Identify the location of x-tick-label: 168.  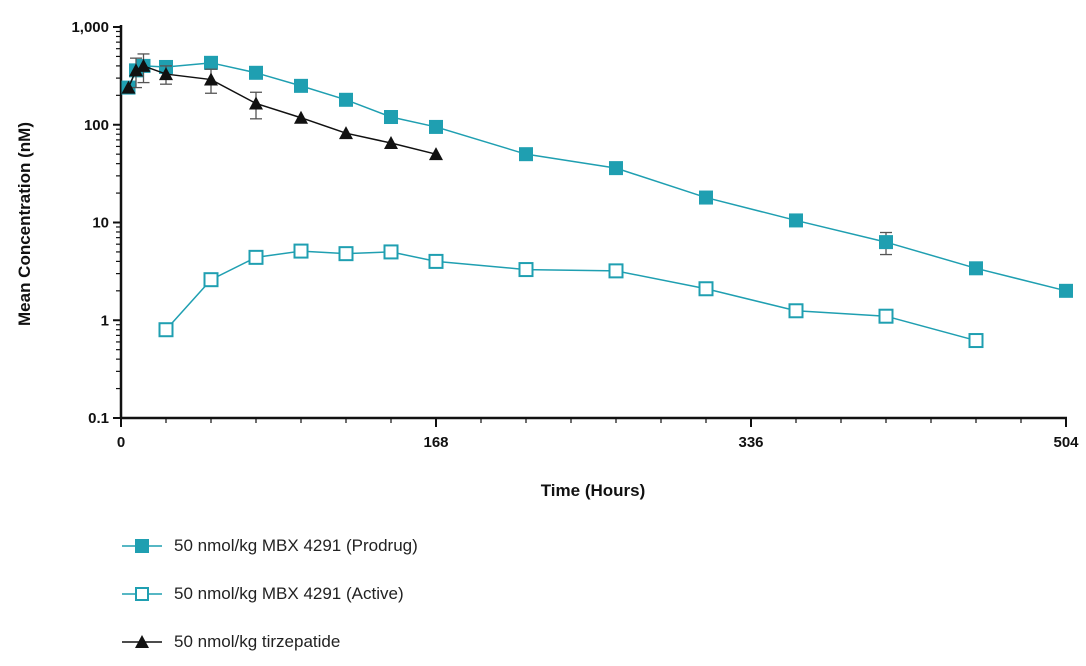
(435, 442).